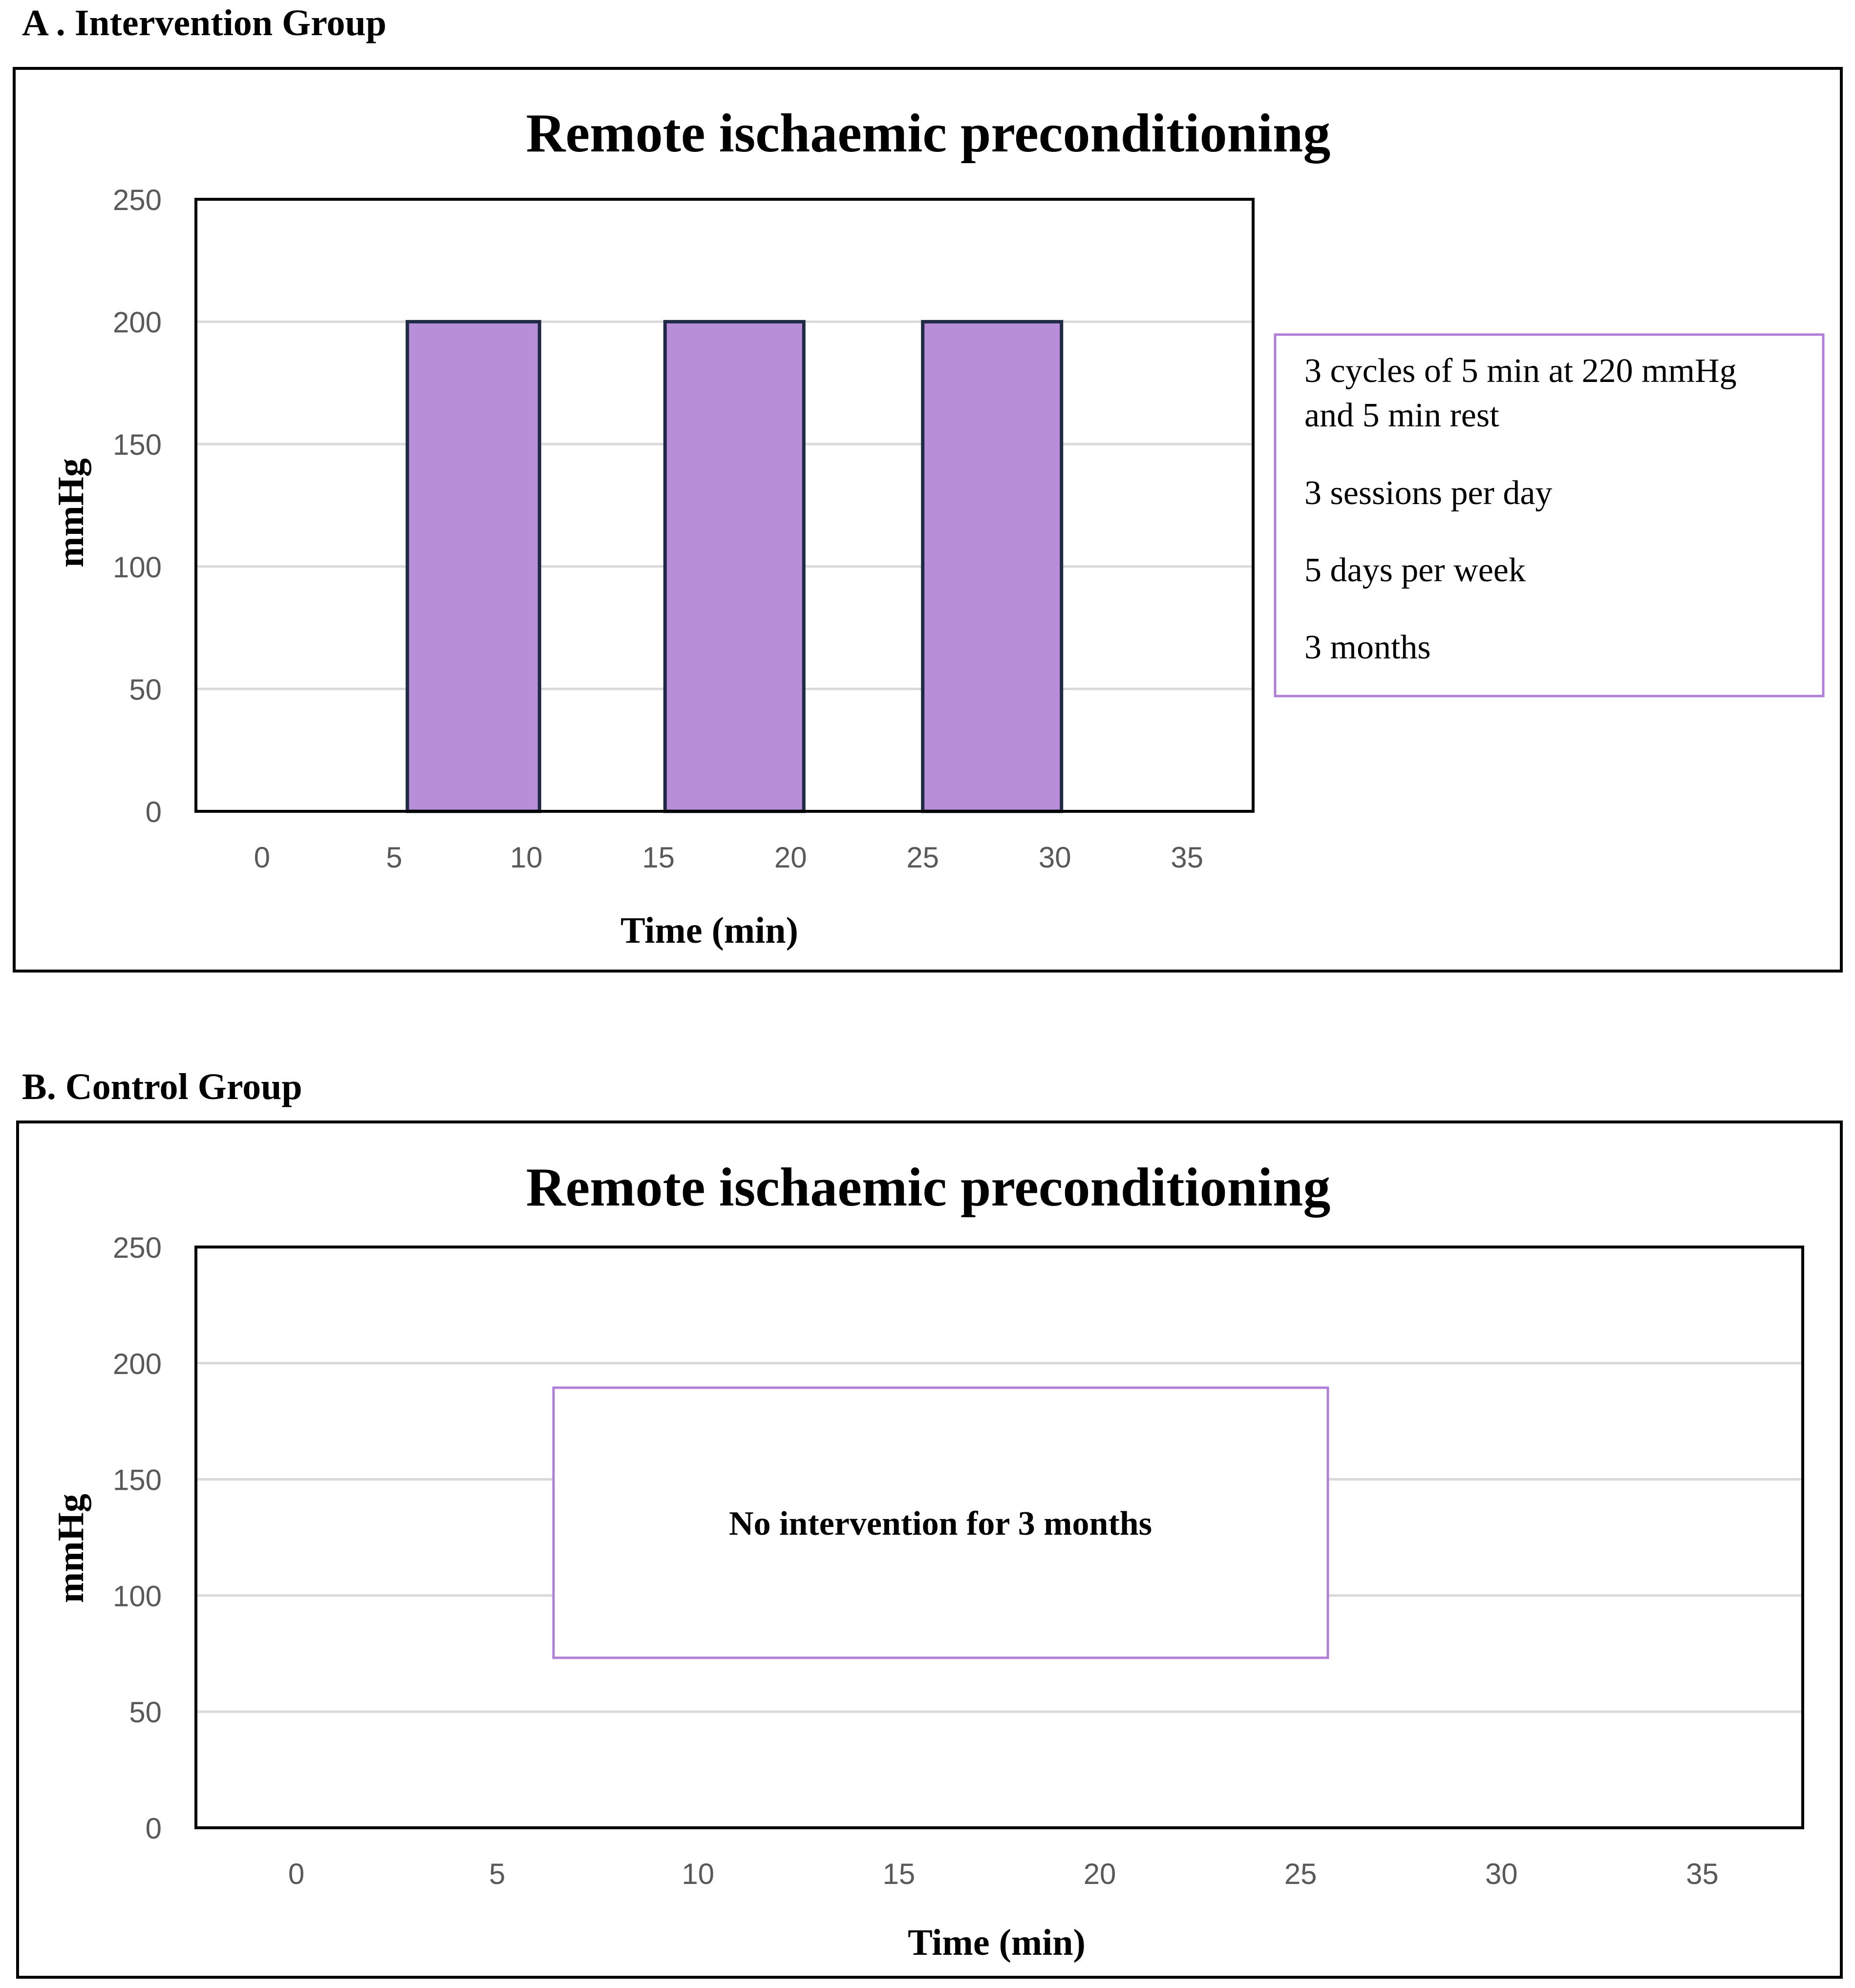  I want to click on panel-a-label: A . Intervention Group, so click(204, 22).